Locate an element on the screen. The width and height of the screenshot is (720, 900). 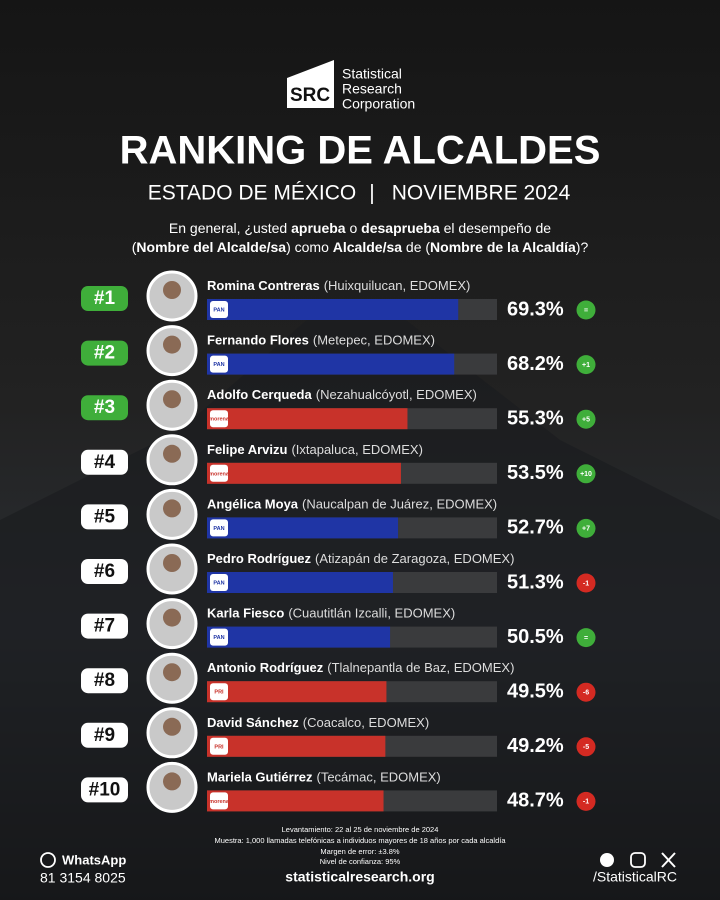
candidate: Fernando Flores (Metepec, EDOMEX) is located at coordinates (321, 340).